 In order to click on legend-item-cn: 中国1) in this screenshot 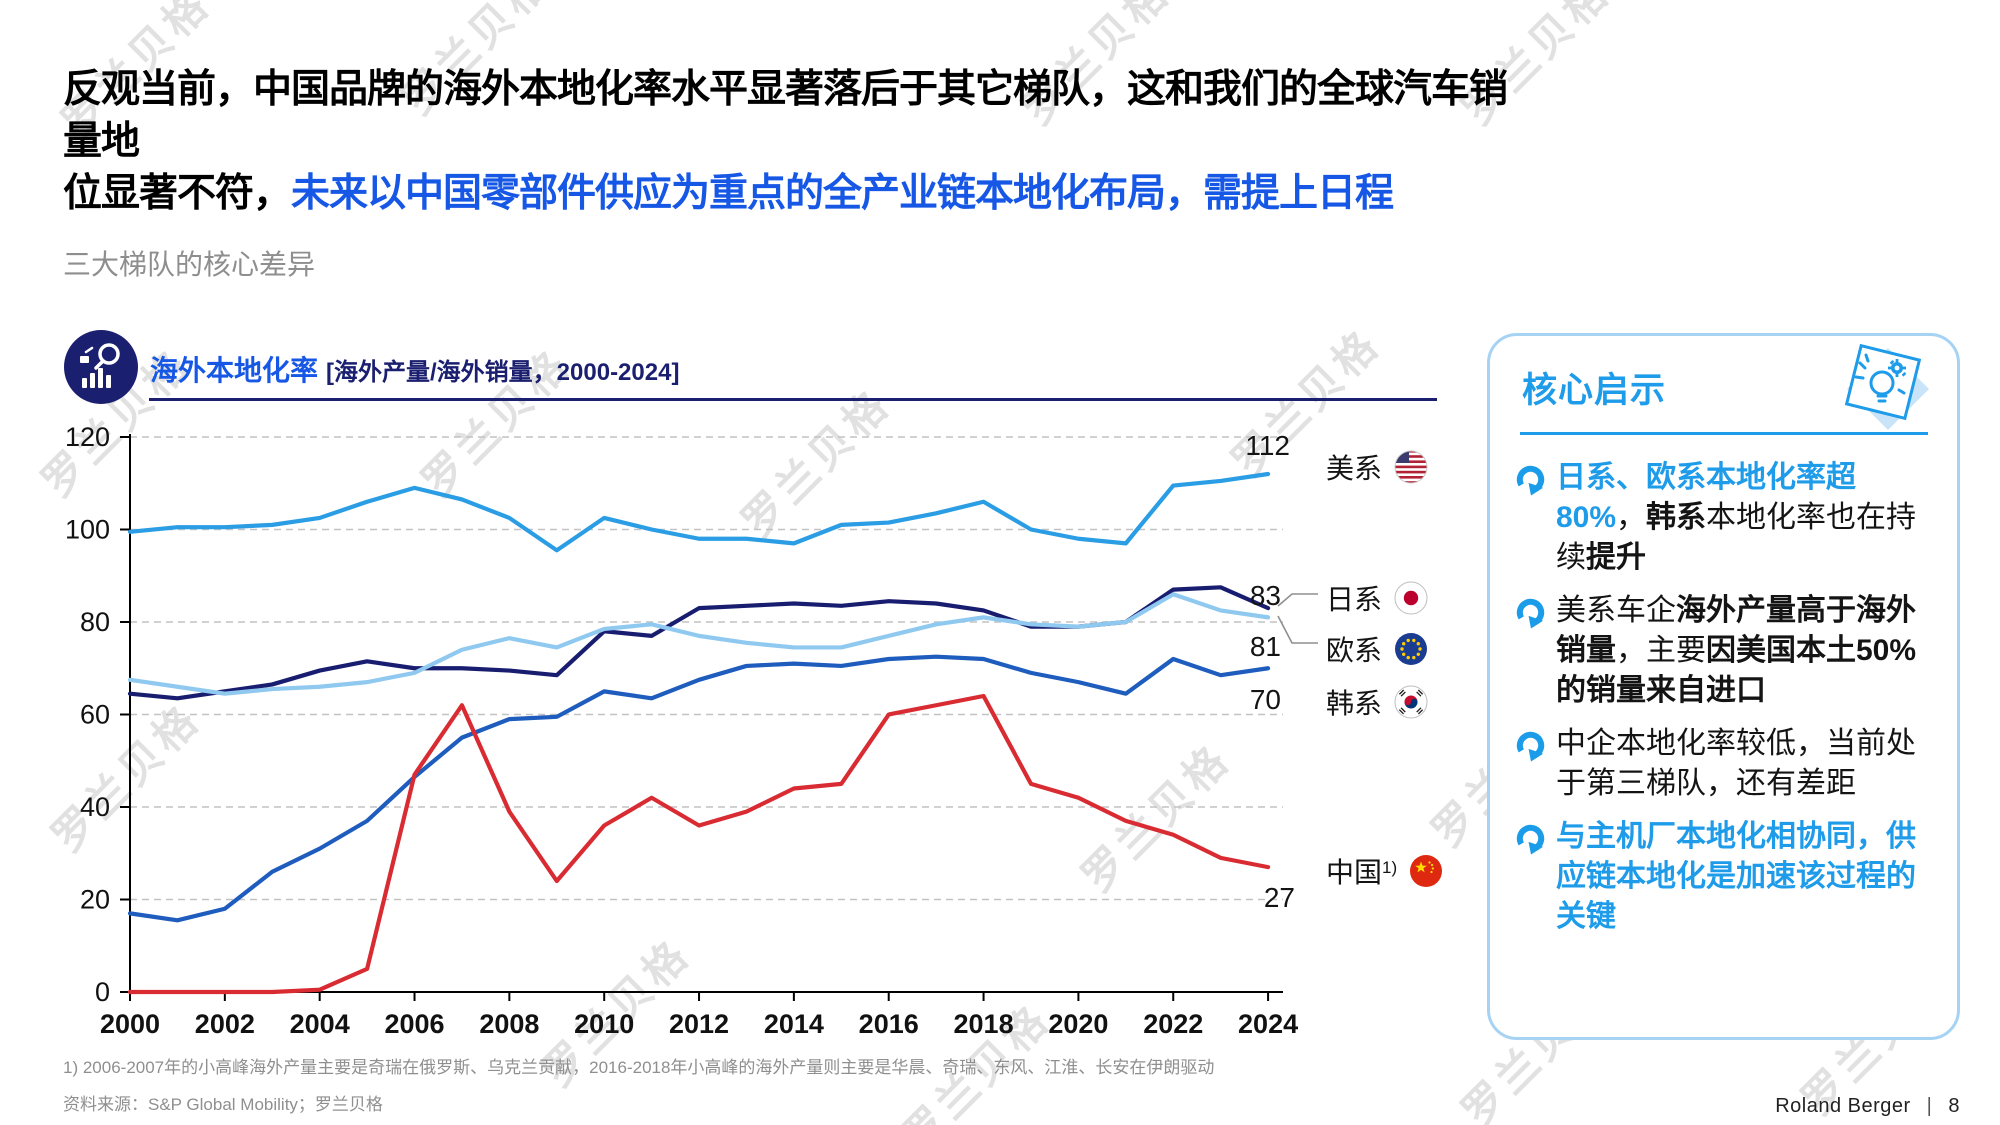, I will do `click(1384, 871)`.